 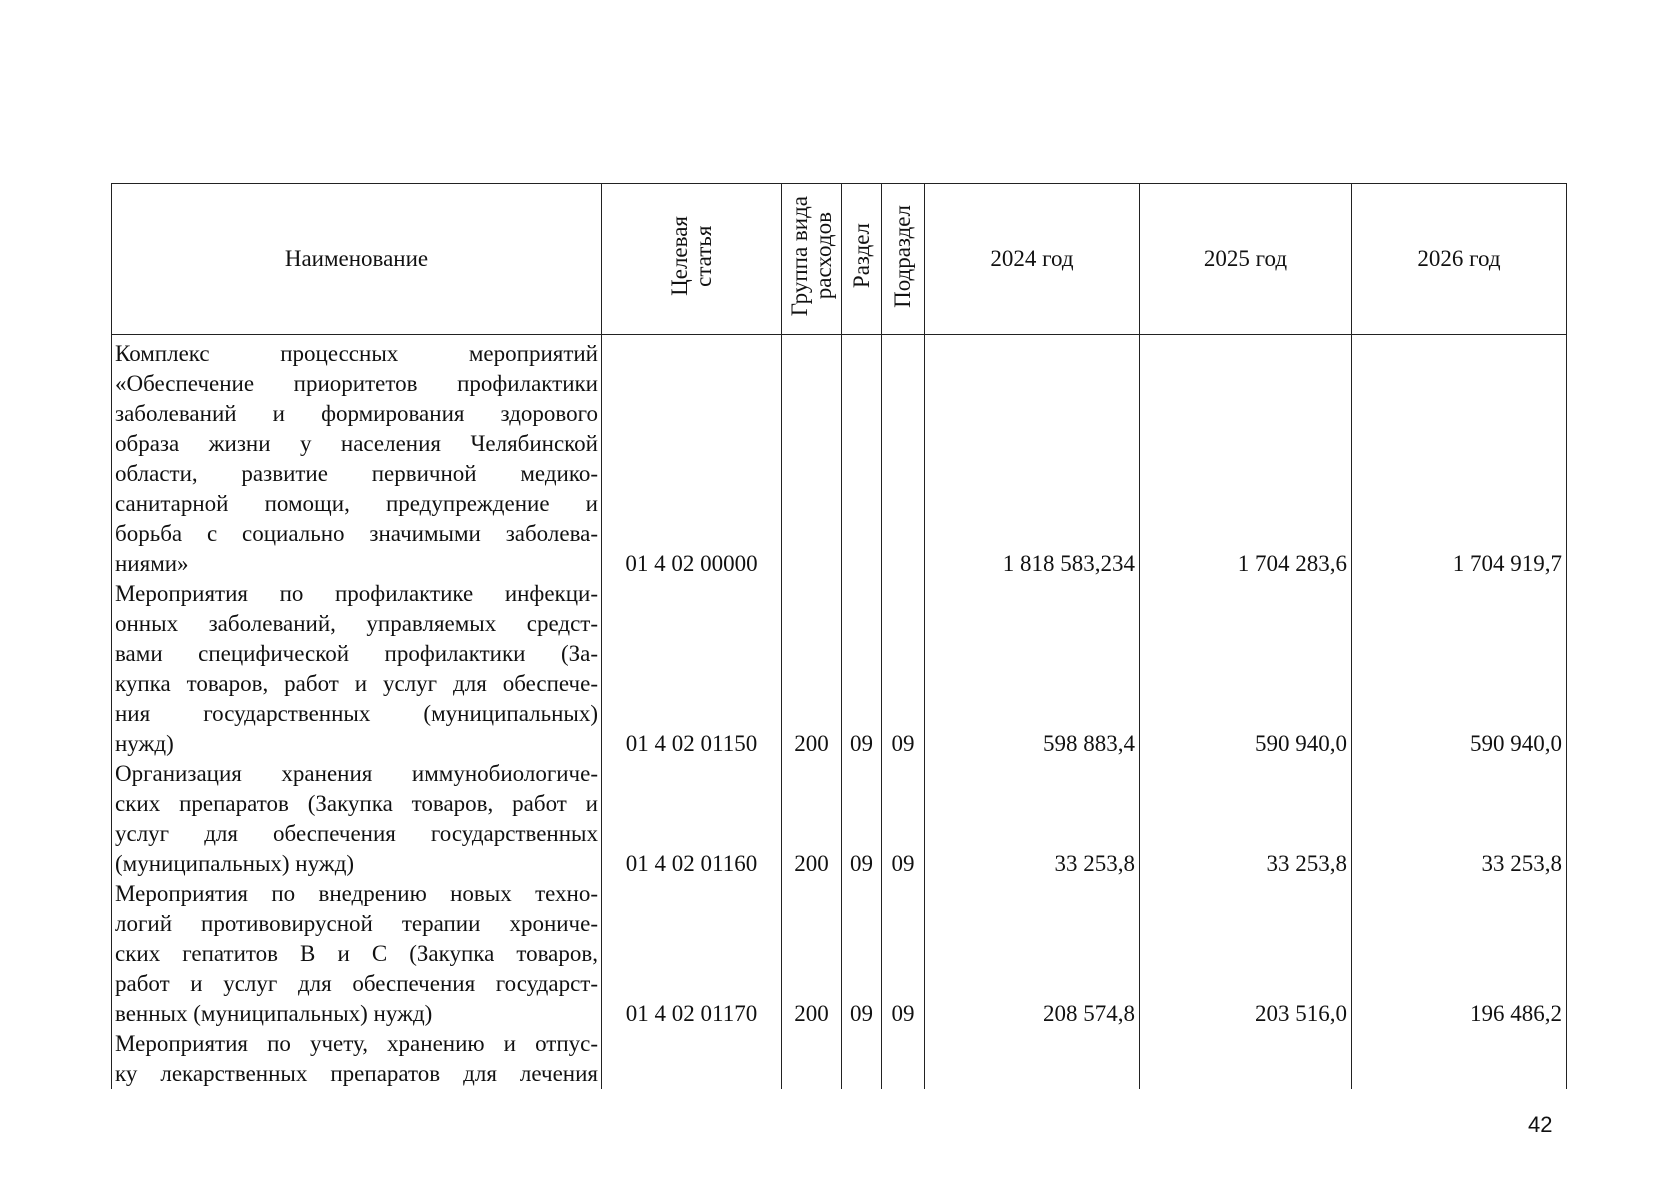 I want to click on header-group: Группа вида расходов, so click(x=811, y=259).